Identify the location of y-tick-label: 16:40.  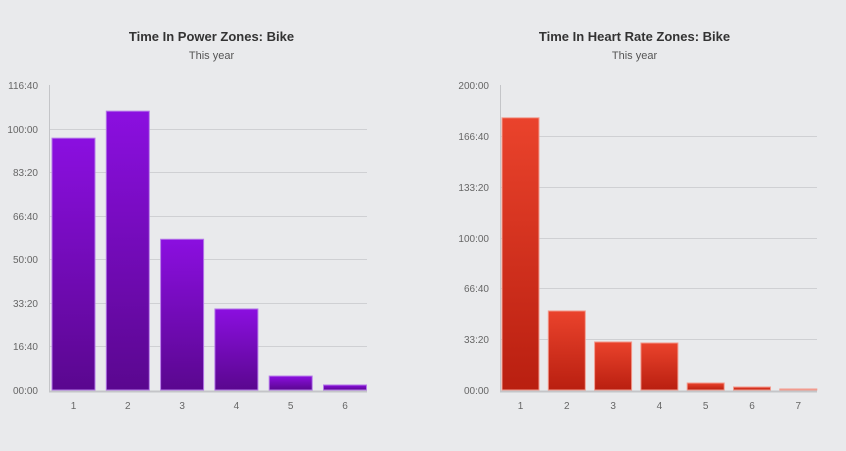
(25, 347).